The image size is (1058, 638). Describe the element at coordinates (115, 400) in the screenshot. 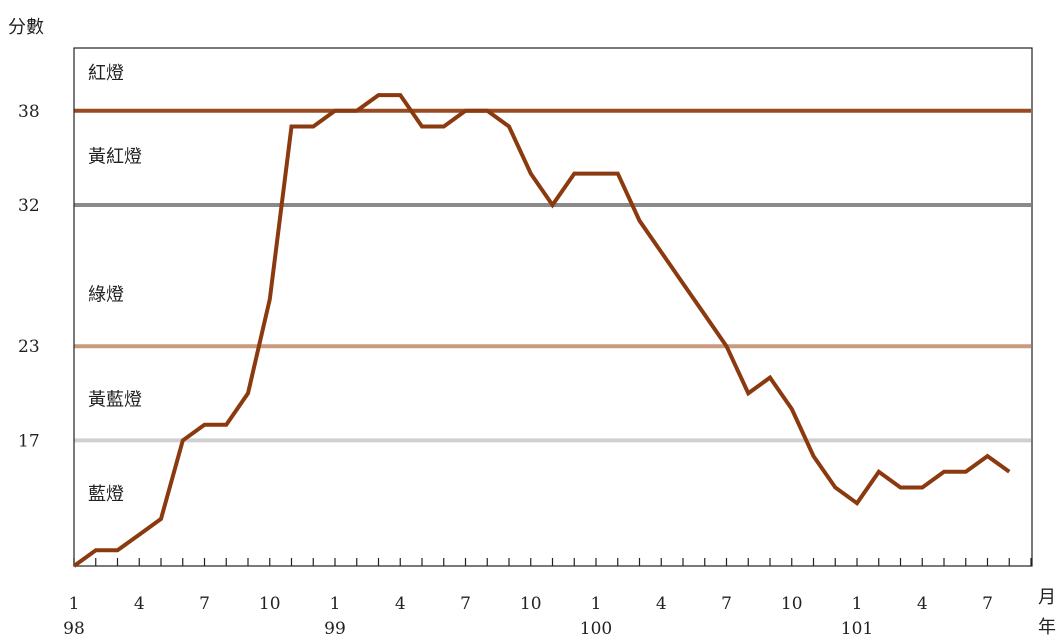

I see `zone-label: 黃藍燈` at that location.